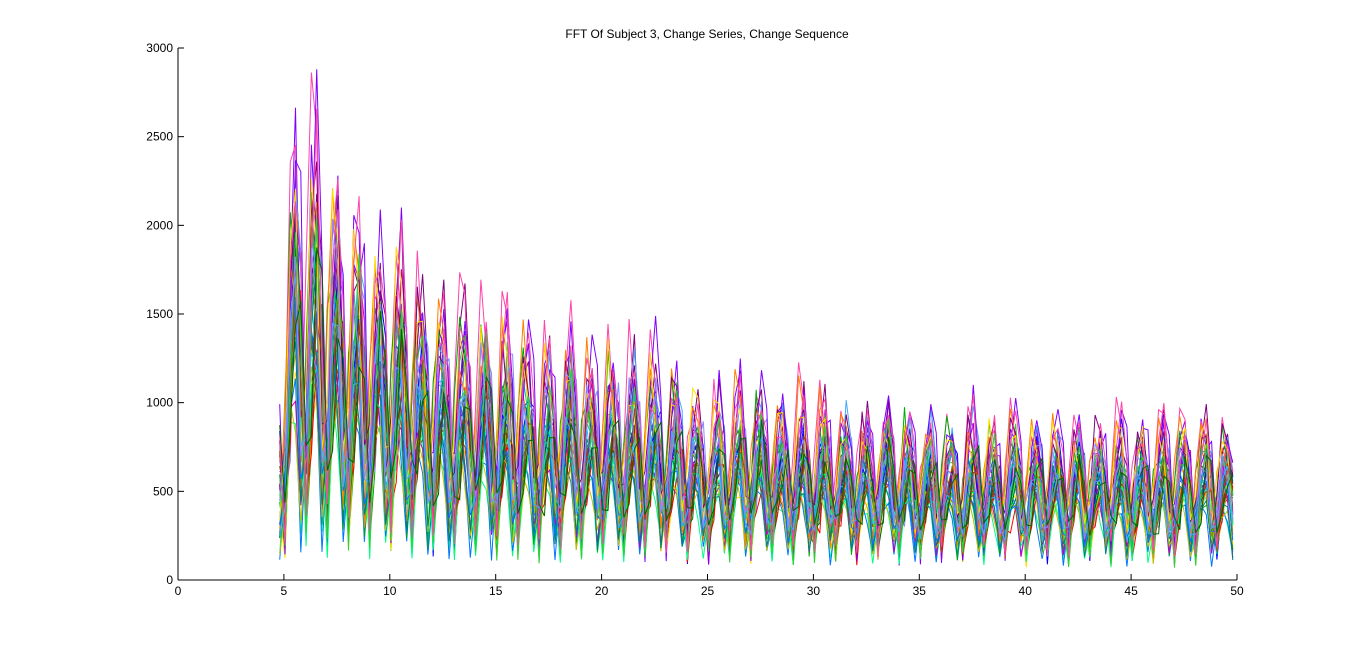 This screenshot has height=652, width=1367. I want to click on x-tick-label: 50, so click(1237, 591).